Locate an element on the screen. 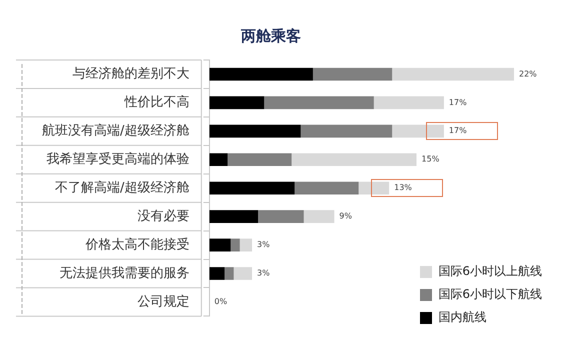 This screenshot has width=562, height=346. chart-title: 两舱乘客 is located at coordinates (270, 35).